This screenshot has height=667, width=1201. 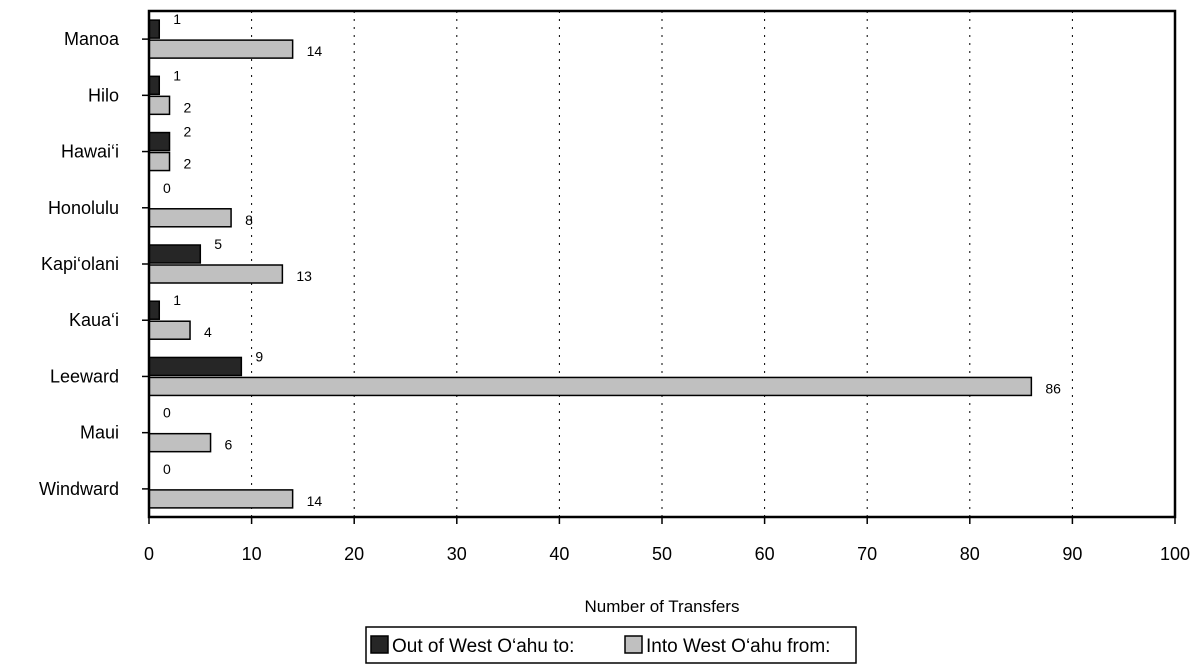 I want to click on data-label-into: 8, so click(x=249, y=220).